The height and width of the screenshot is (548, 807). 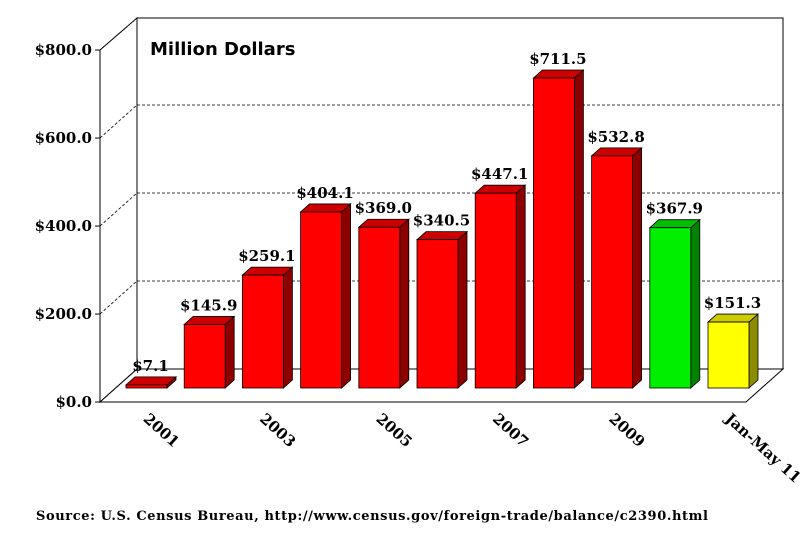 I want to click on x-tick-label: Jan-May 11, so click(x=762, y=447).